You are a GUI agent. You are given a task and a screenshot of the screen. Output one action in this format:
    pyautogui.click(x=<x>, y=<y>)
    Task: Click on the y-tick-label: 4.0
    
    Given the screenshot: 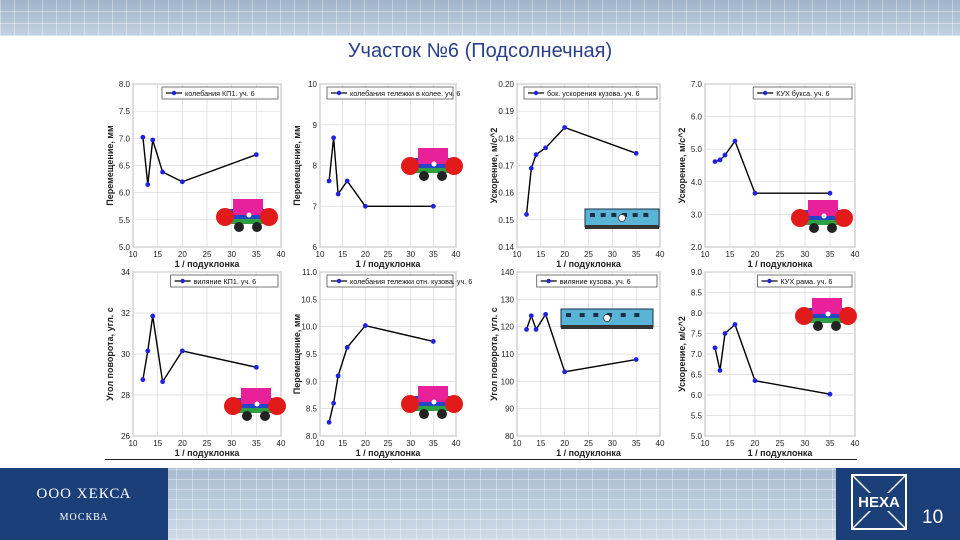 What is the action you would take?
    pyautogui.click(x=697, y=182)
    